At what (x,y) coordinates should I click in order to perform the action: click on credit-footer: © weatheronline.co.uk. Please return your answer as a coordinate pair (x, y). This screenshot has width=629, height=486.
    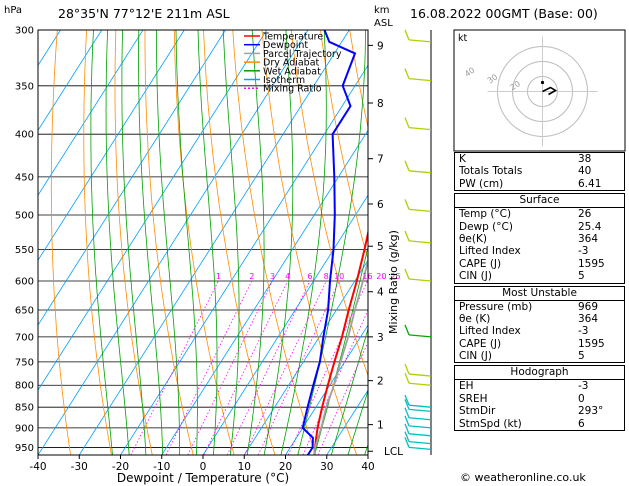
    Looking at the image, I should click on (523, 477).